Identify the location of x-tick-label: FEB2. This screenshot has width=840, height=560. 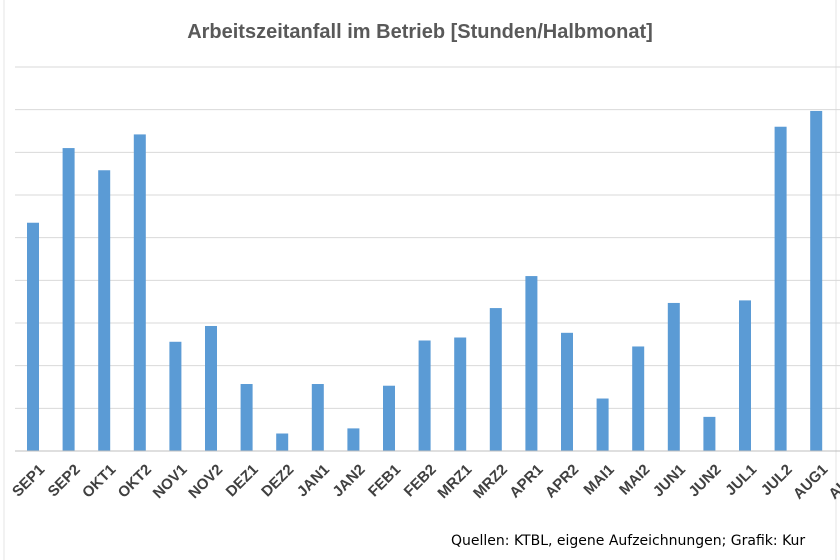
(420, 480).